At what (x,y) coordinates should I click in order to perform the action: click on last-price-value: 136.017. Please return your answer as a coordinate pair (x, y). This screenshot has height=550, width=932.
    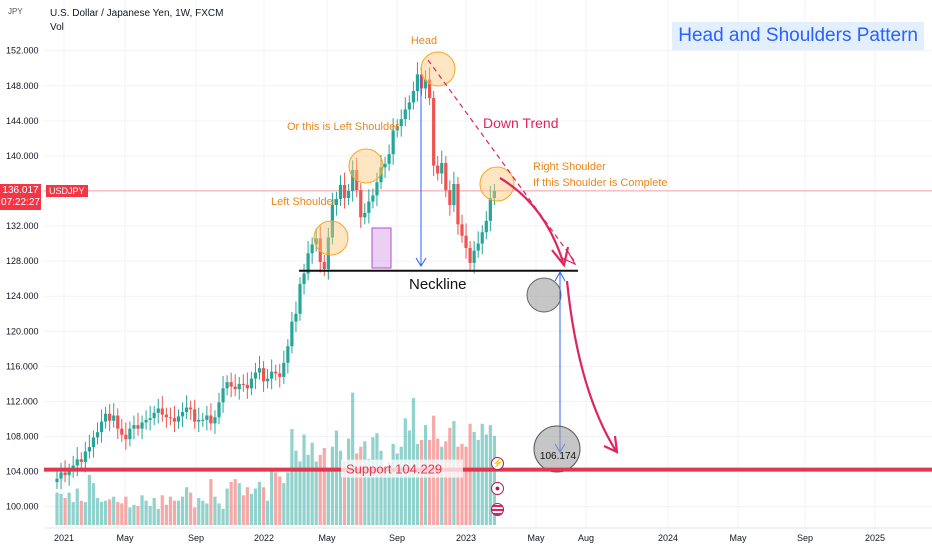
    Looking at the image, I should click on (20, 190).